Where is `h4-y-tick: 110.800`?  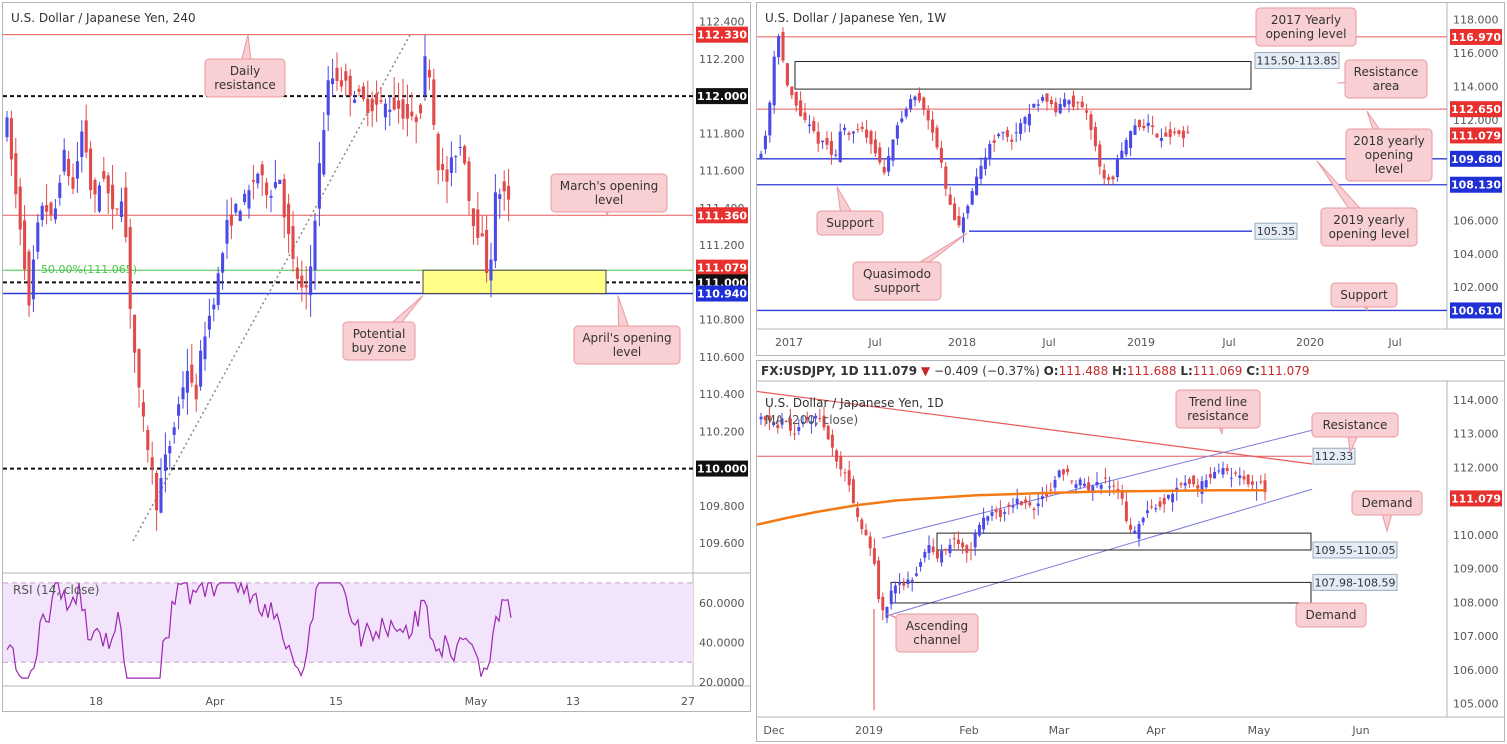 h4-y-tick: 110.800 is located at coordinates (722, 320).